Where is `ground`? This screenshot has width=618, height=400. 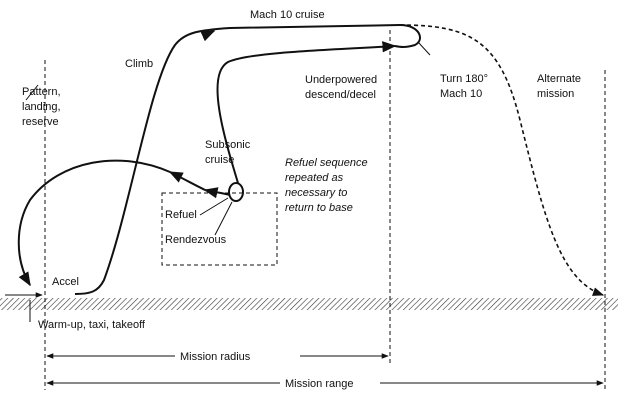
ground is located at coordinates (309, 304).